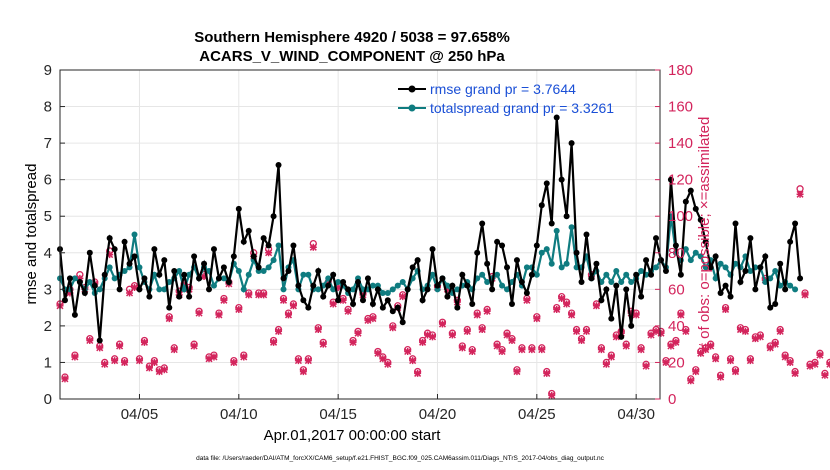 Image resolution: width=830 pixels, height=470 pixels. What do you see at coordinates (338, 414) in the screenshot?
I see `tick-label-x: 04/15` at bounding box center [338, 414].